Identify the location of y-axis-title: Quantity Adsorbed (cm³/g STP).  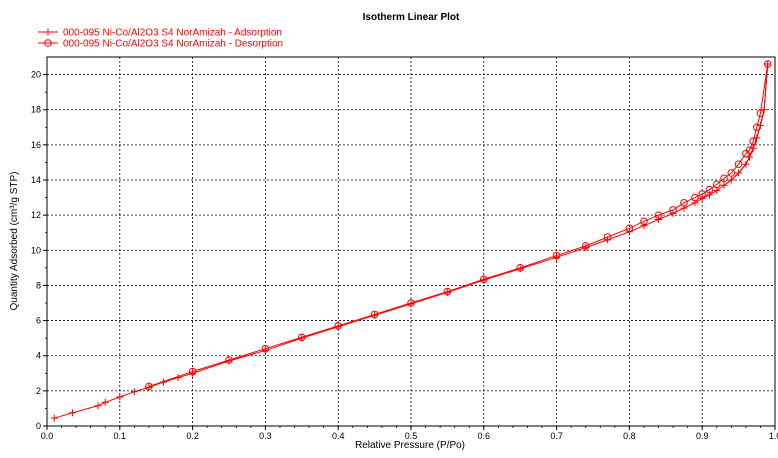
(14, 241).